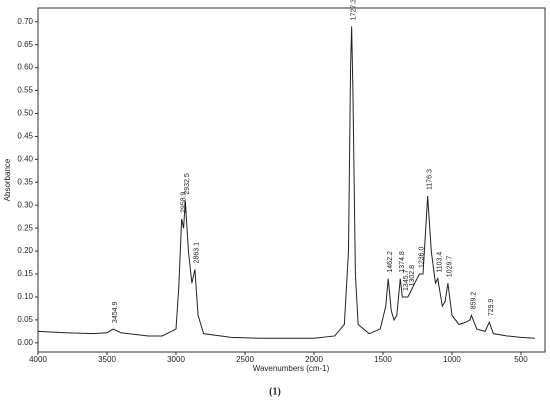 This screenshot has width=550, height=402. Describe the element at coordinates (25, 21) in the screenshot. I see `y-tick-label: 0.70` at that location.